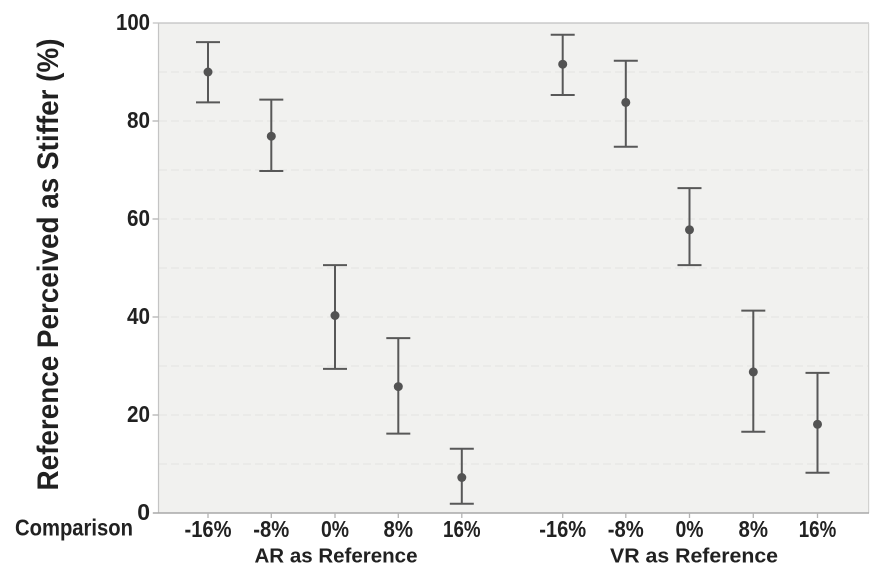 Image resolution: width=891 pixels, height=567 pixels. I want to click on svg-text: VR as Reference, so click(694, 556).